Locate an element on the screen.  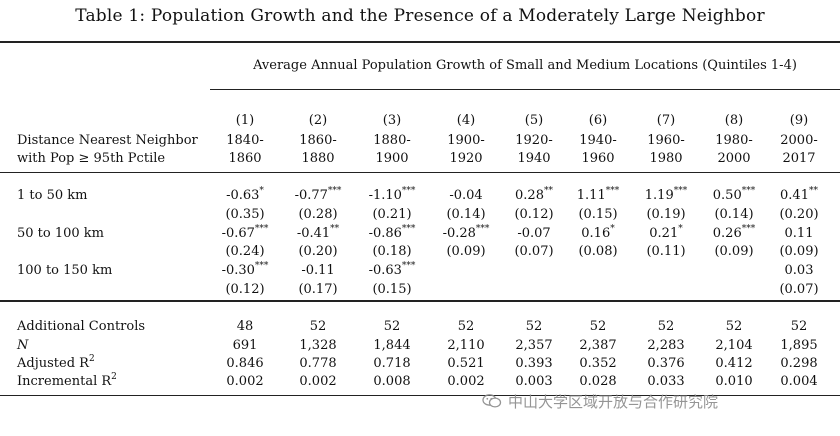
coefficient-cell: 0.16* is located at coordinates (598, 233).